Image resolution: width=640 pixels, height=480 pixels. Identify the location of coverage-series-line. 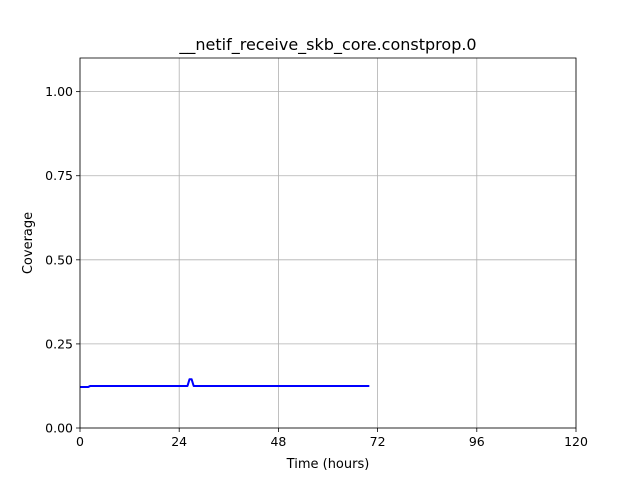
(225, 383).